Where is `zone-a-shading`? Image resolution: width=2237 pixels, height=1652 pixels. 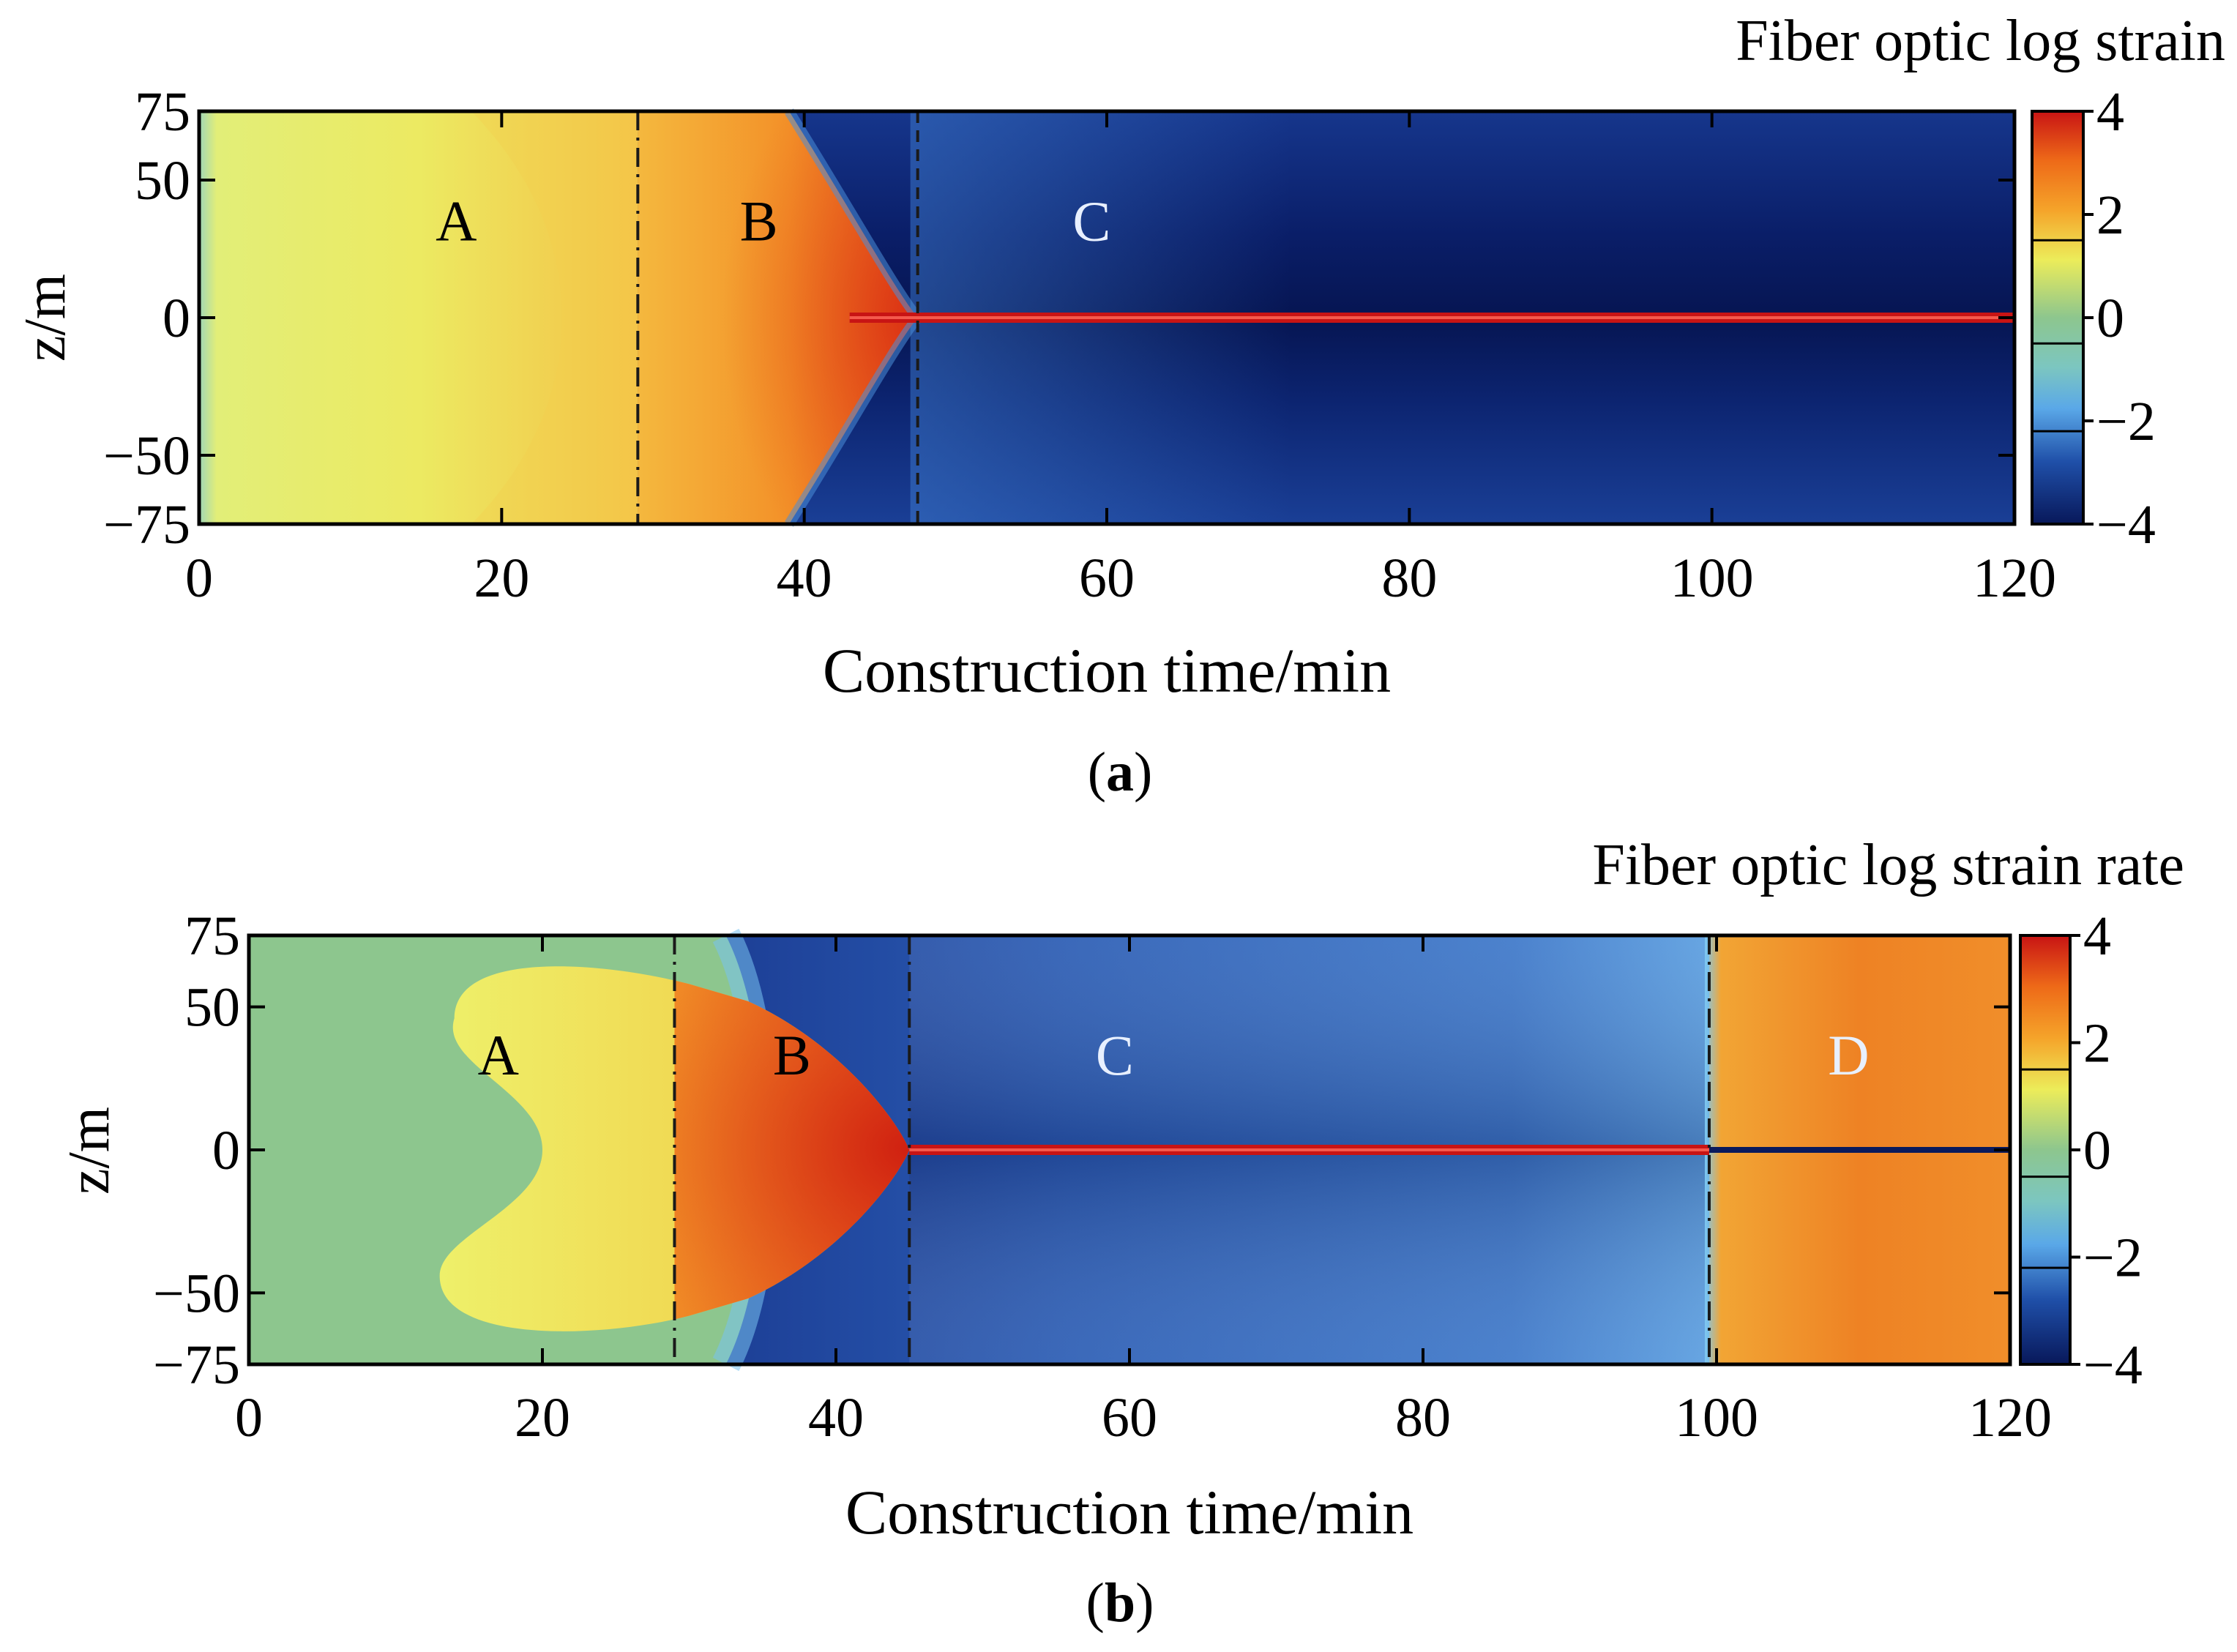 zone-a-shading is located at coordinates (554, 317).